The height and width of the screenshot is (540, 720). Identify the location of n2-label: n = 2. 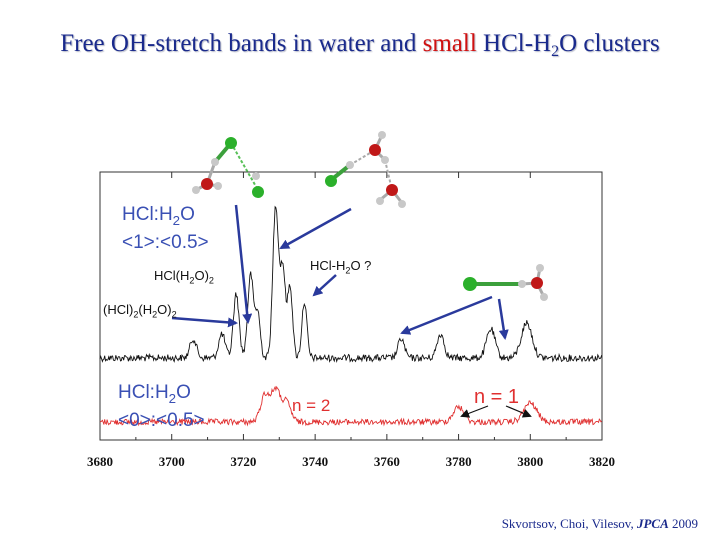
(311, 405).